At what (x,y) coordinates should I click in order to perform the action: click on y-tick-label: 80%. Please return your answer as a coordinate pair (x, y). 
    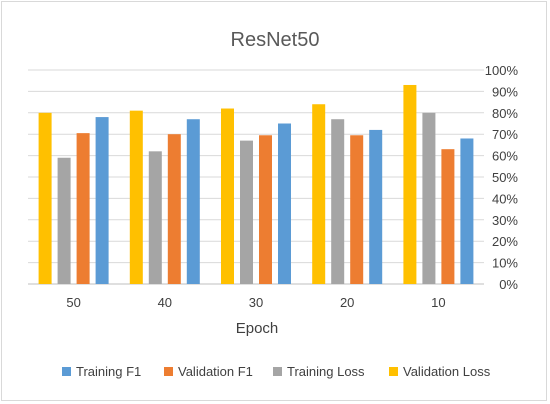
    Looking at the image, I should click on (505, 113).